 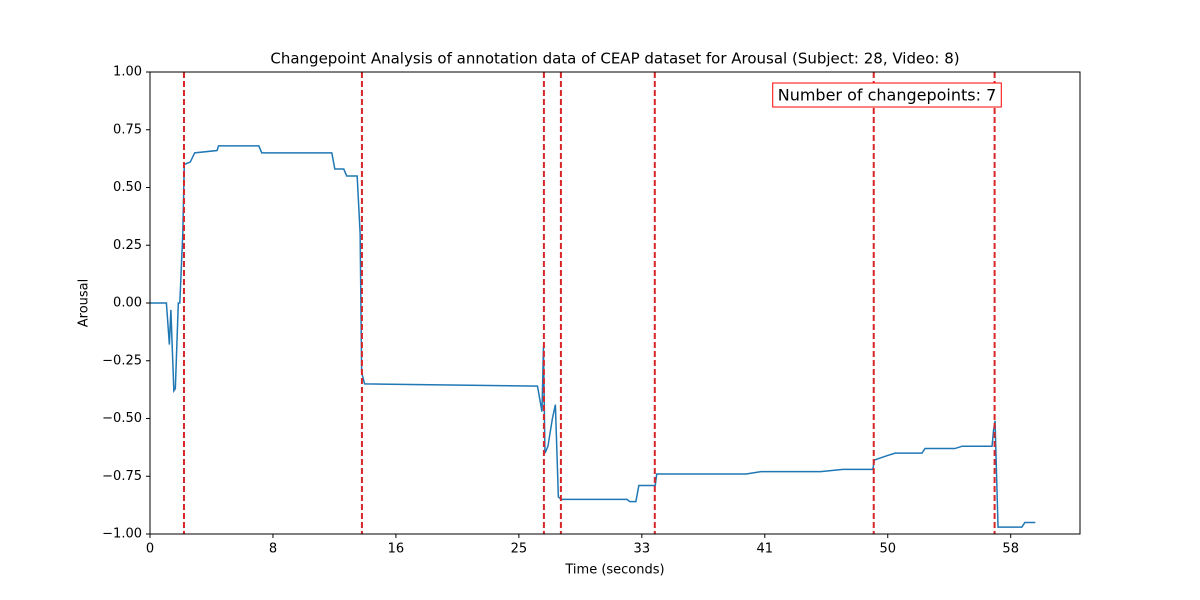 I want to click on x-tick-label: 58, so click(x=1010, y=549).